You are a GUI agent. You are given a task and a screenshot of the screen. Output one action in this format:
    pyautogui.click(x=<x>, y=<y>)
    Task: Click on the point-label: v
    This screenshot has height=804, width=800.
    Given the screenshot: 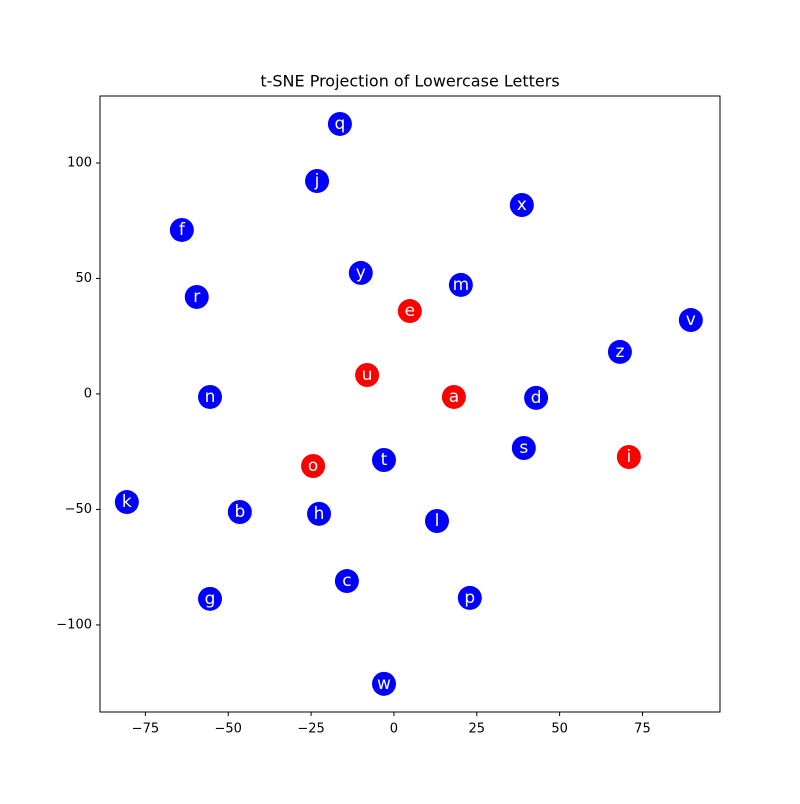 What is the action you would take?
    pyautogui.click(x=691, y=320)
    